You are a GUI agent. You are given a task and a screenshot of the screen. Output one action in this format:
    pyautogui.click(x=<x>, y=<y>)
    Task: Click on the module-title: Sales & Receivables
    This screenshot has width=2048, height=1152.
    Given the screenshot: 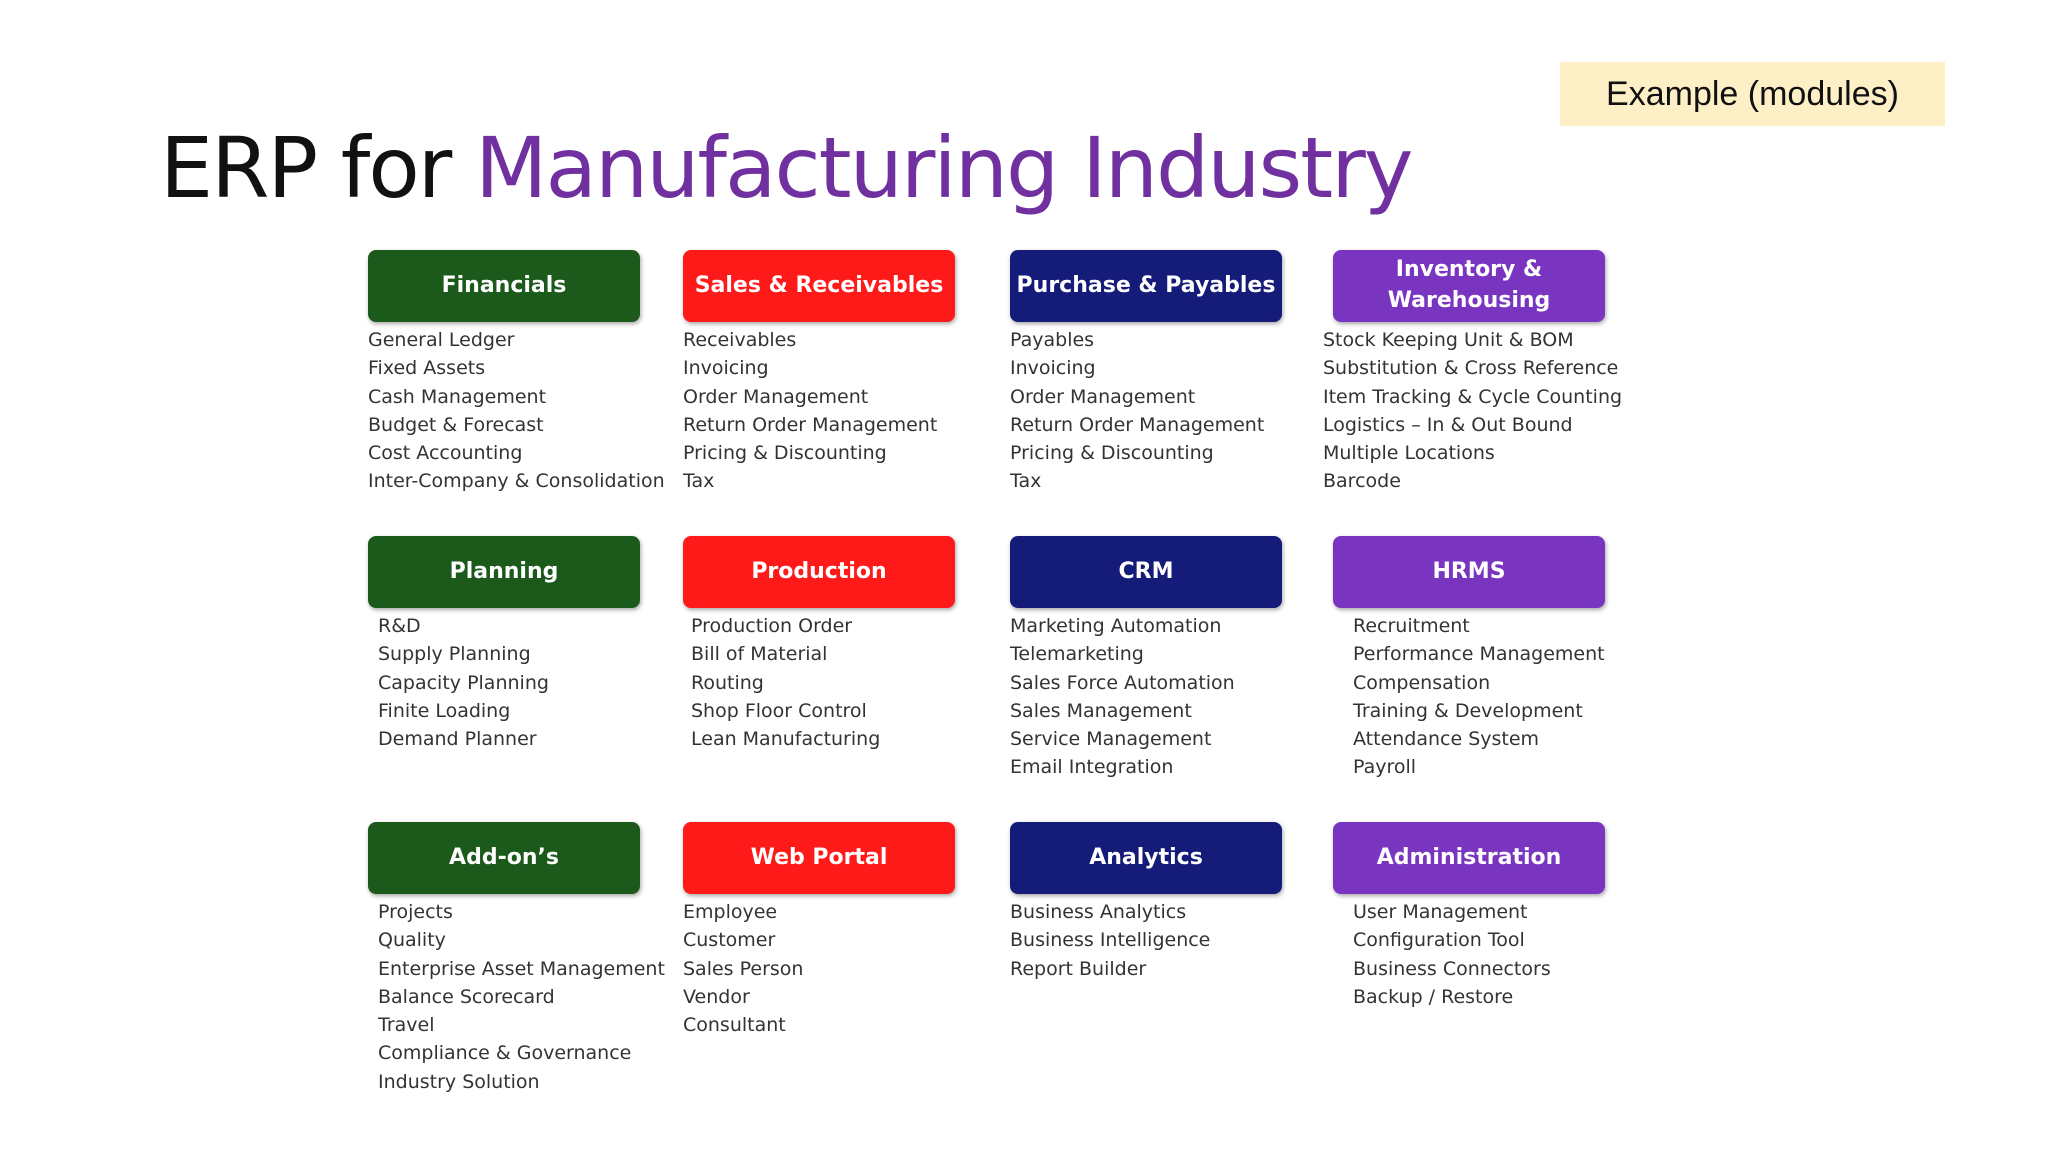 What is the action you would take?
    pyautogui.click(x=819, y=285)
    